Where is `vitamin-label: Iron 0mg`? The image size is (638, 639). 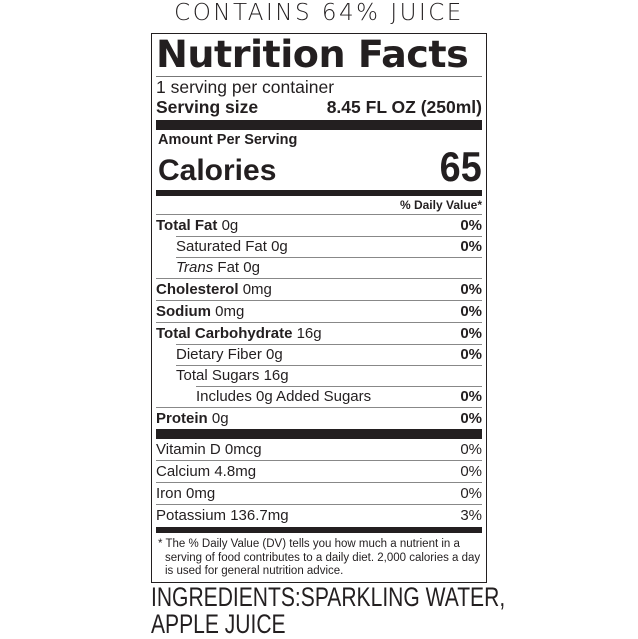 vitamin-label: Iron 0mg is located at coordinates (186, 493).